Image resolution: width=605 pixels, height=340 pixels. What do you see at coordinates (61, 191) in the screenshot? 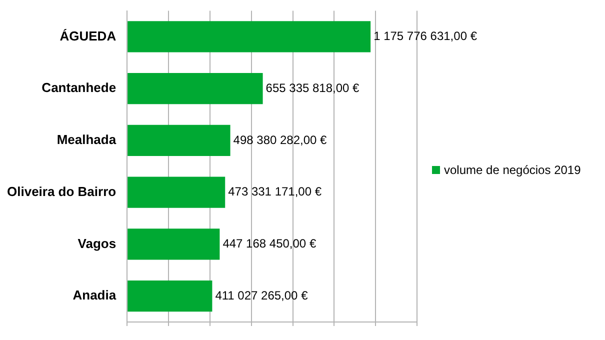
I see `y-tick-label: Oliveira do Bairro` at bounding box center [61, 191].